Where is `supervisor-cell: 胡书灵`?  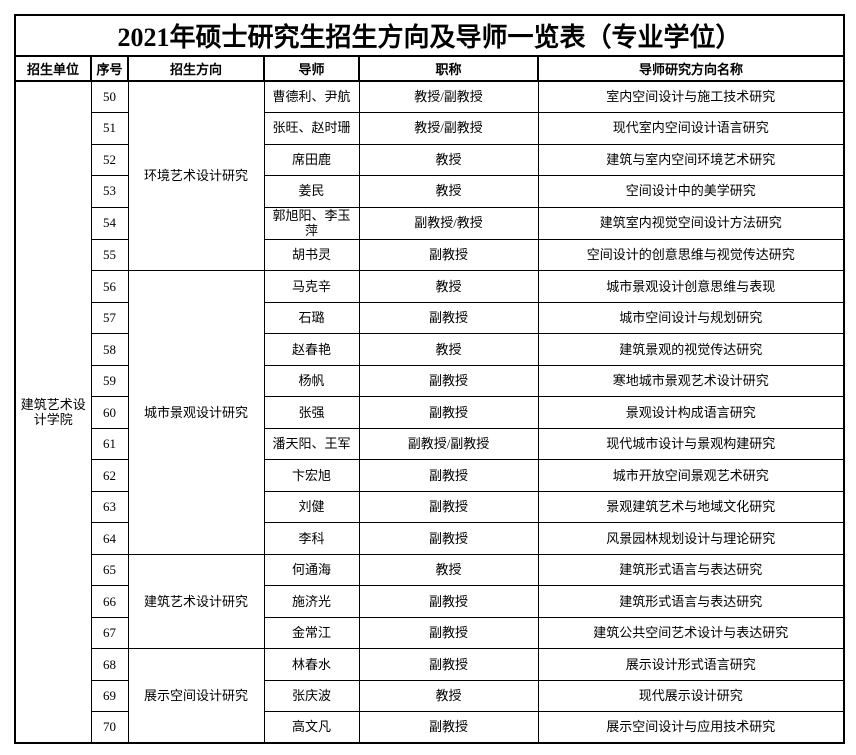
supervisor-cell: 胡书灵 is located at coordinates (311, 255).